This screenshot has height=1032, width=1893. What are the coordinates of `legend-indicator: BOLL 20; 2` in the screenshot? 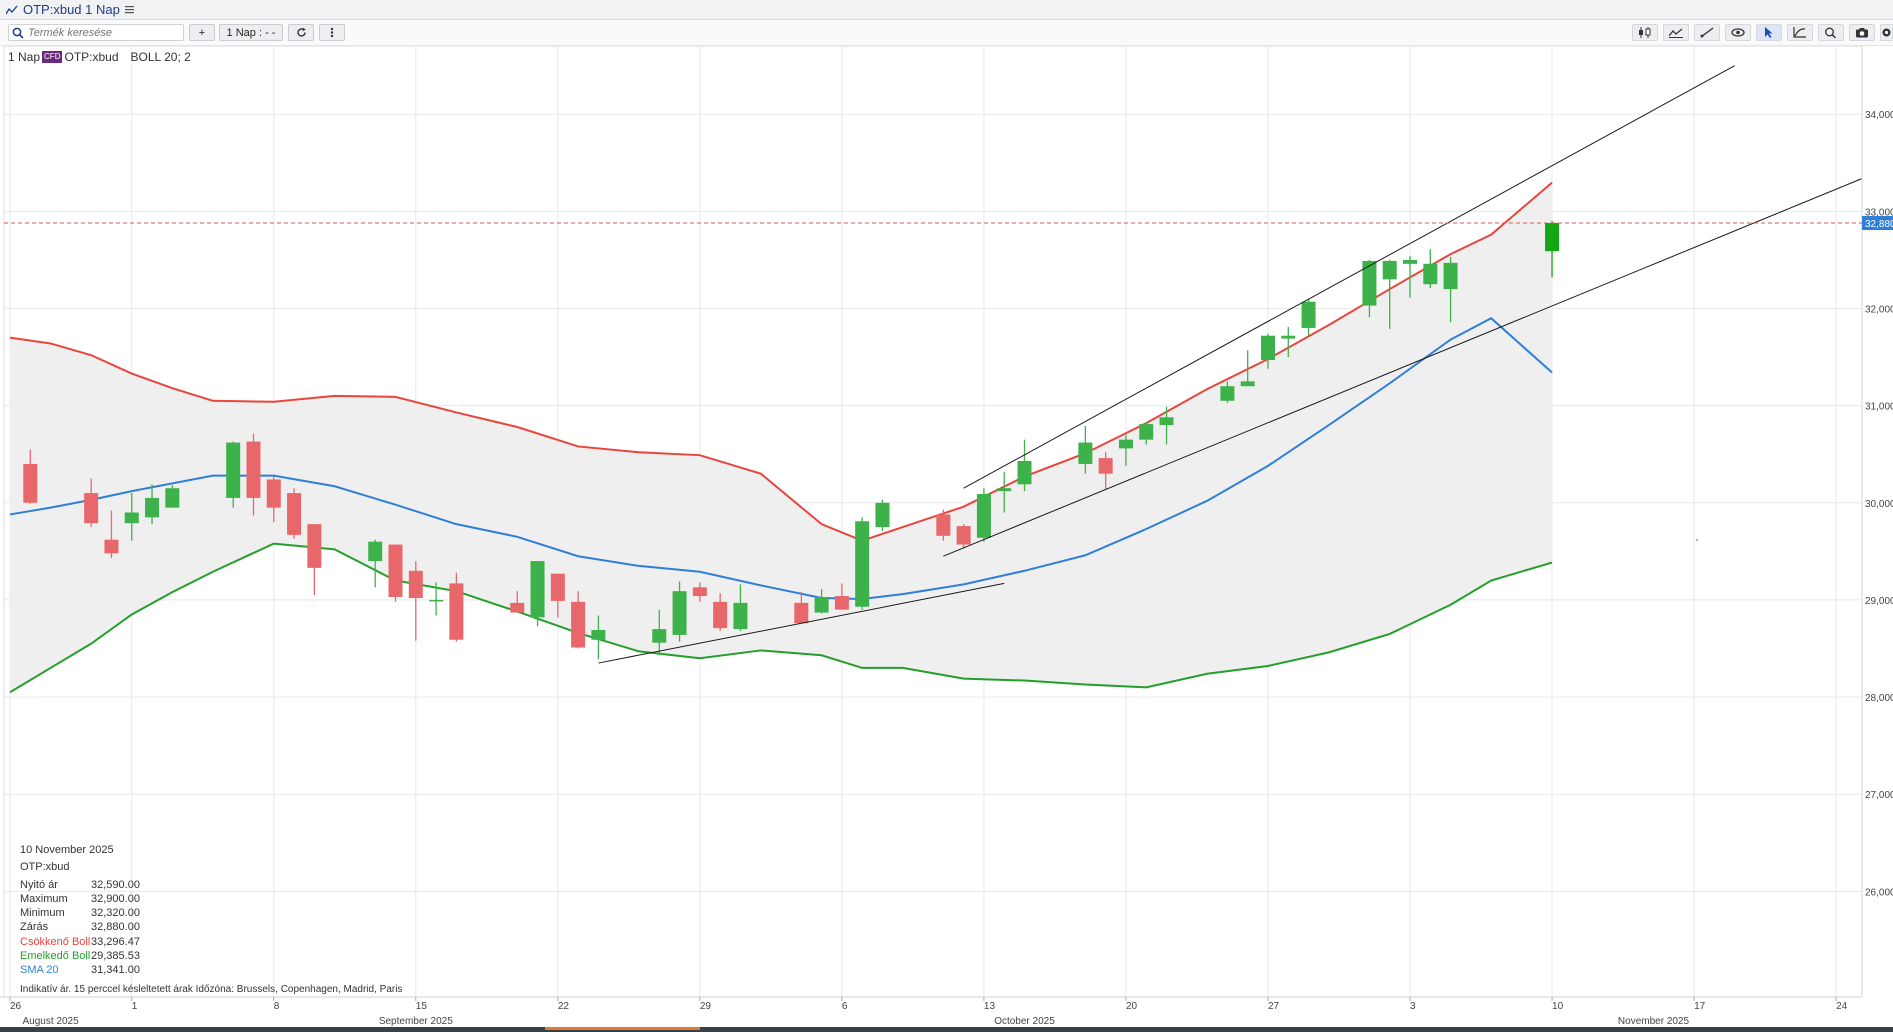 It's located at (160, 57).